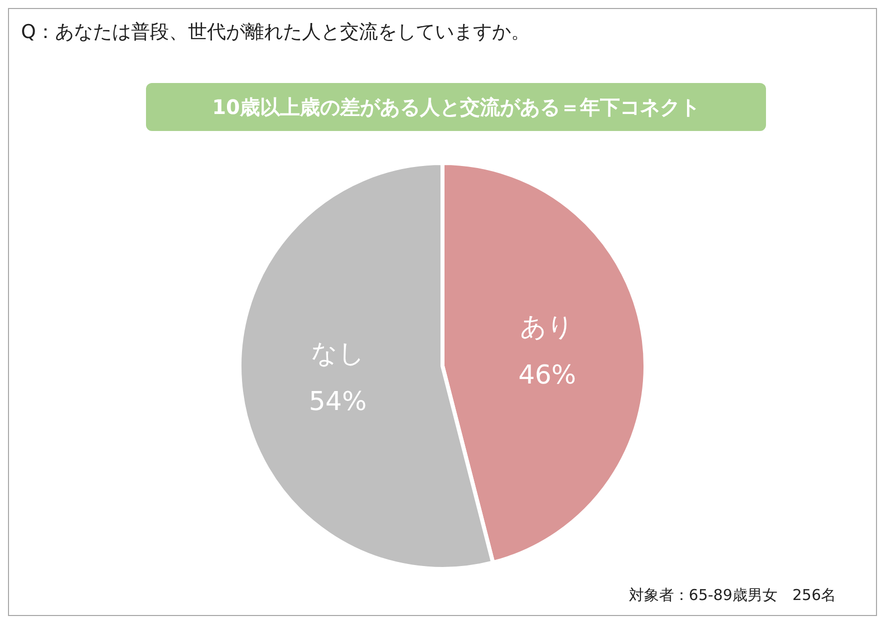 This screenshot has height=624, width=885. Describe the element at coordinates (547, 375) in the screenshot. I see `data-label: 46%` at that location.